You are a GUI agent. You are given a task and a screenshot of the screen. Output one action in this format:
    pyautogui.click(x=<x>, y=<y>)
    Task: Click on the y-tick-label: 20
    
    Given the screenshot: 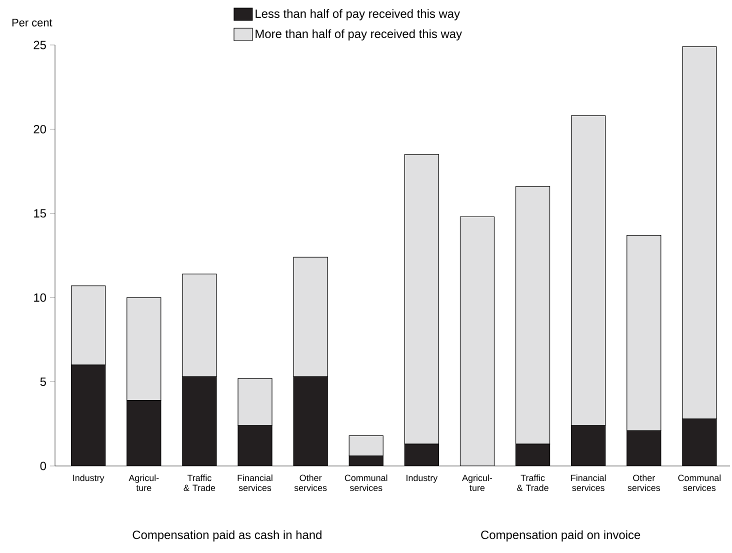 What is the action you would take?
    pyautogui.click(x=40, y=129)
    